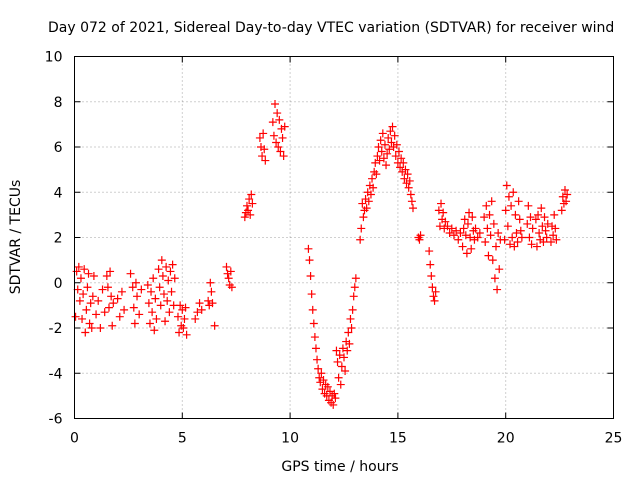  What do you see at coordinates (614, 439) in the screenshot?
I see `x-tick-label: 25` at bounding box center [614, 439].